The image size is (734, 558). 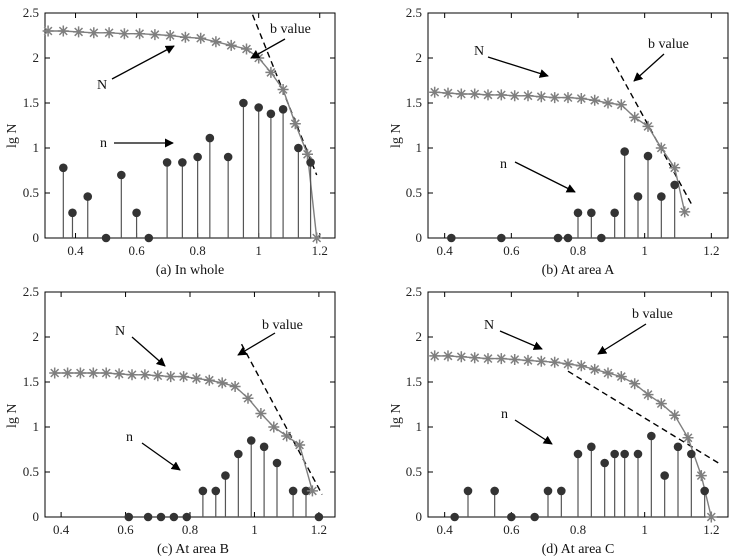 I want to click on y-tick-label: 0, so click(x=36, y=516).